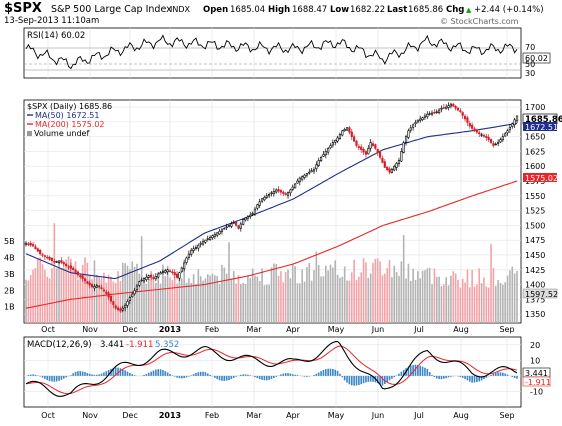  Describe the element at coordinates (535, 225) in the screenshot. I see `price-tick-label: 1500` at that location.